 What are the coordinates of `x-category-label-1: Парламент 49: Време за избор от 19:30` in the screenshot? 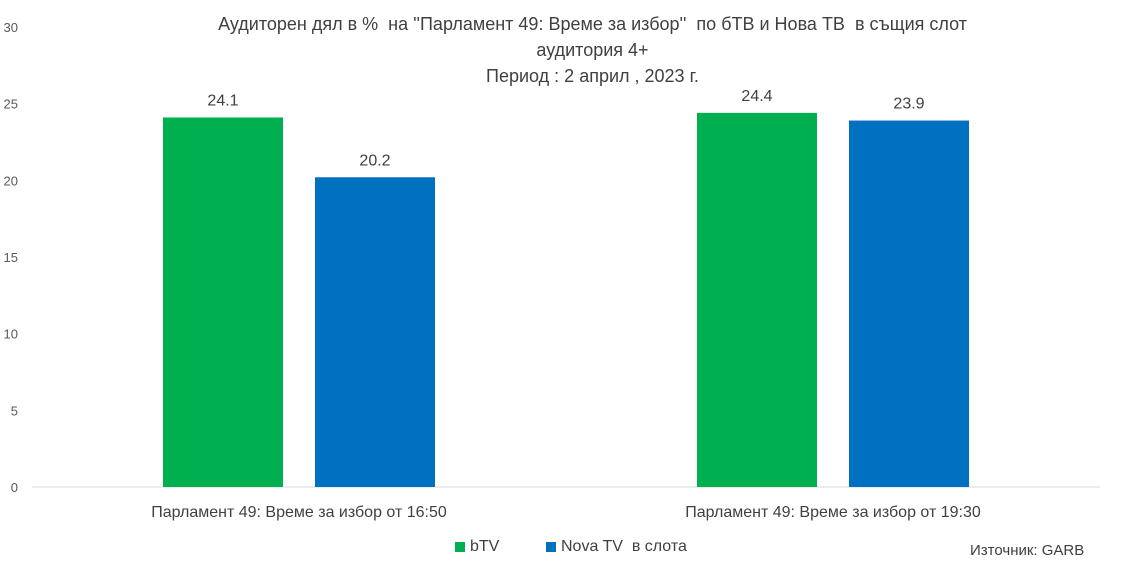 It's located at (833, 512).